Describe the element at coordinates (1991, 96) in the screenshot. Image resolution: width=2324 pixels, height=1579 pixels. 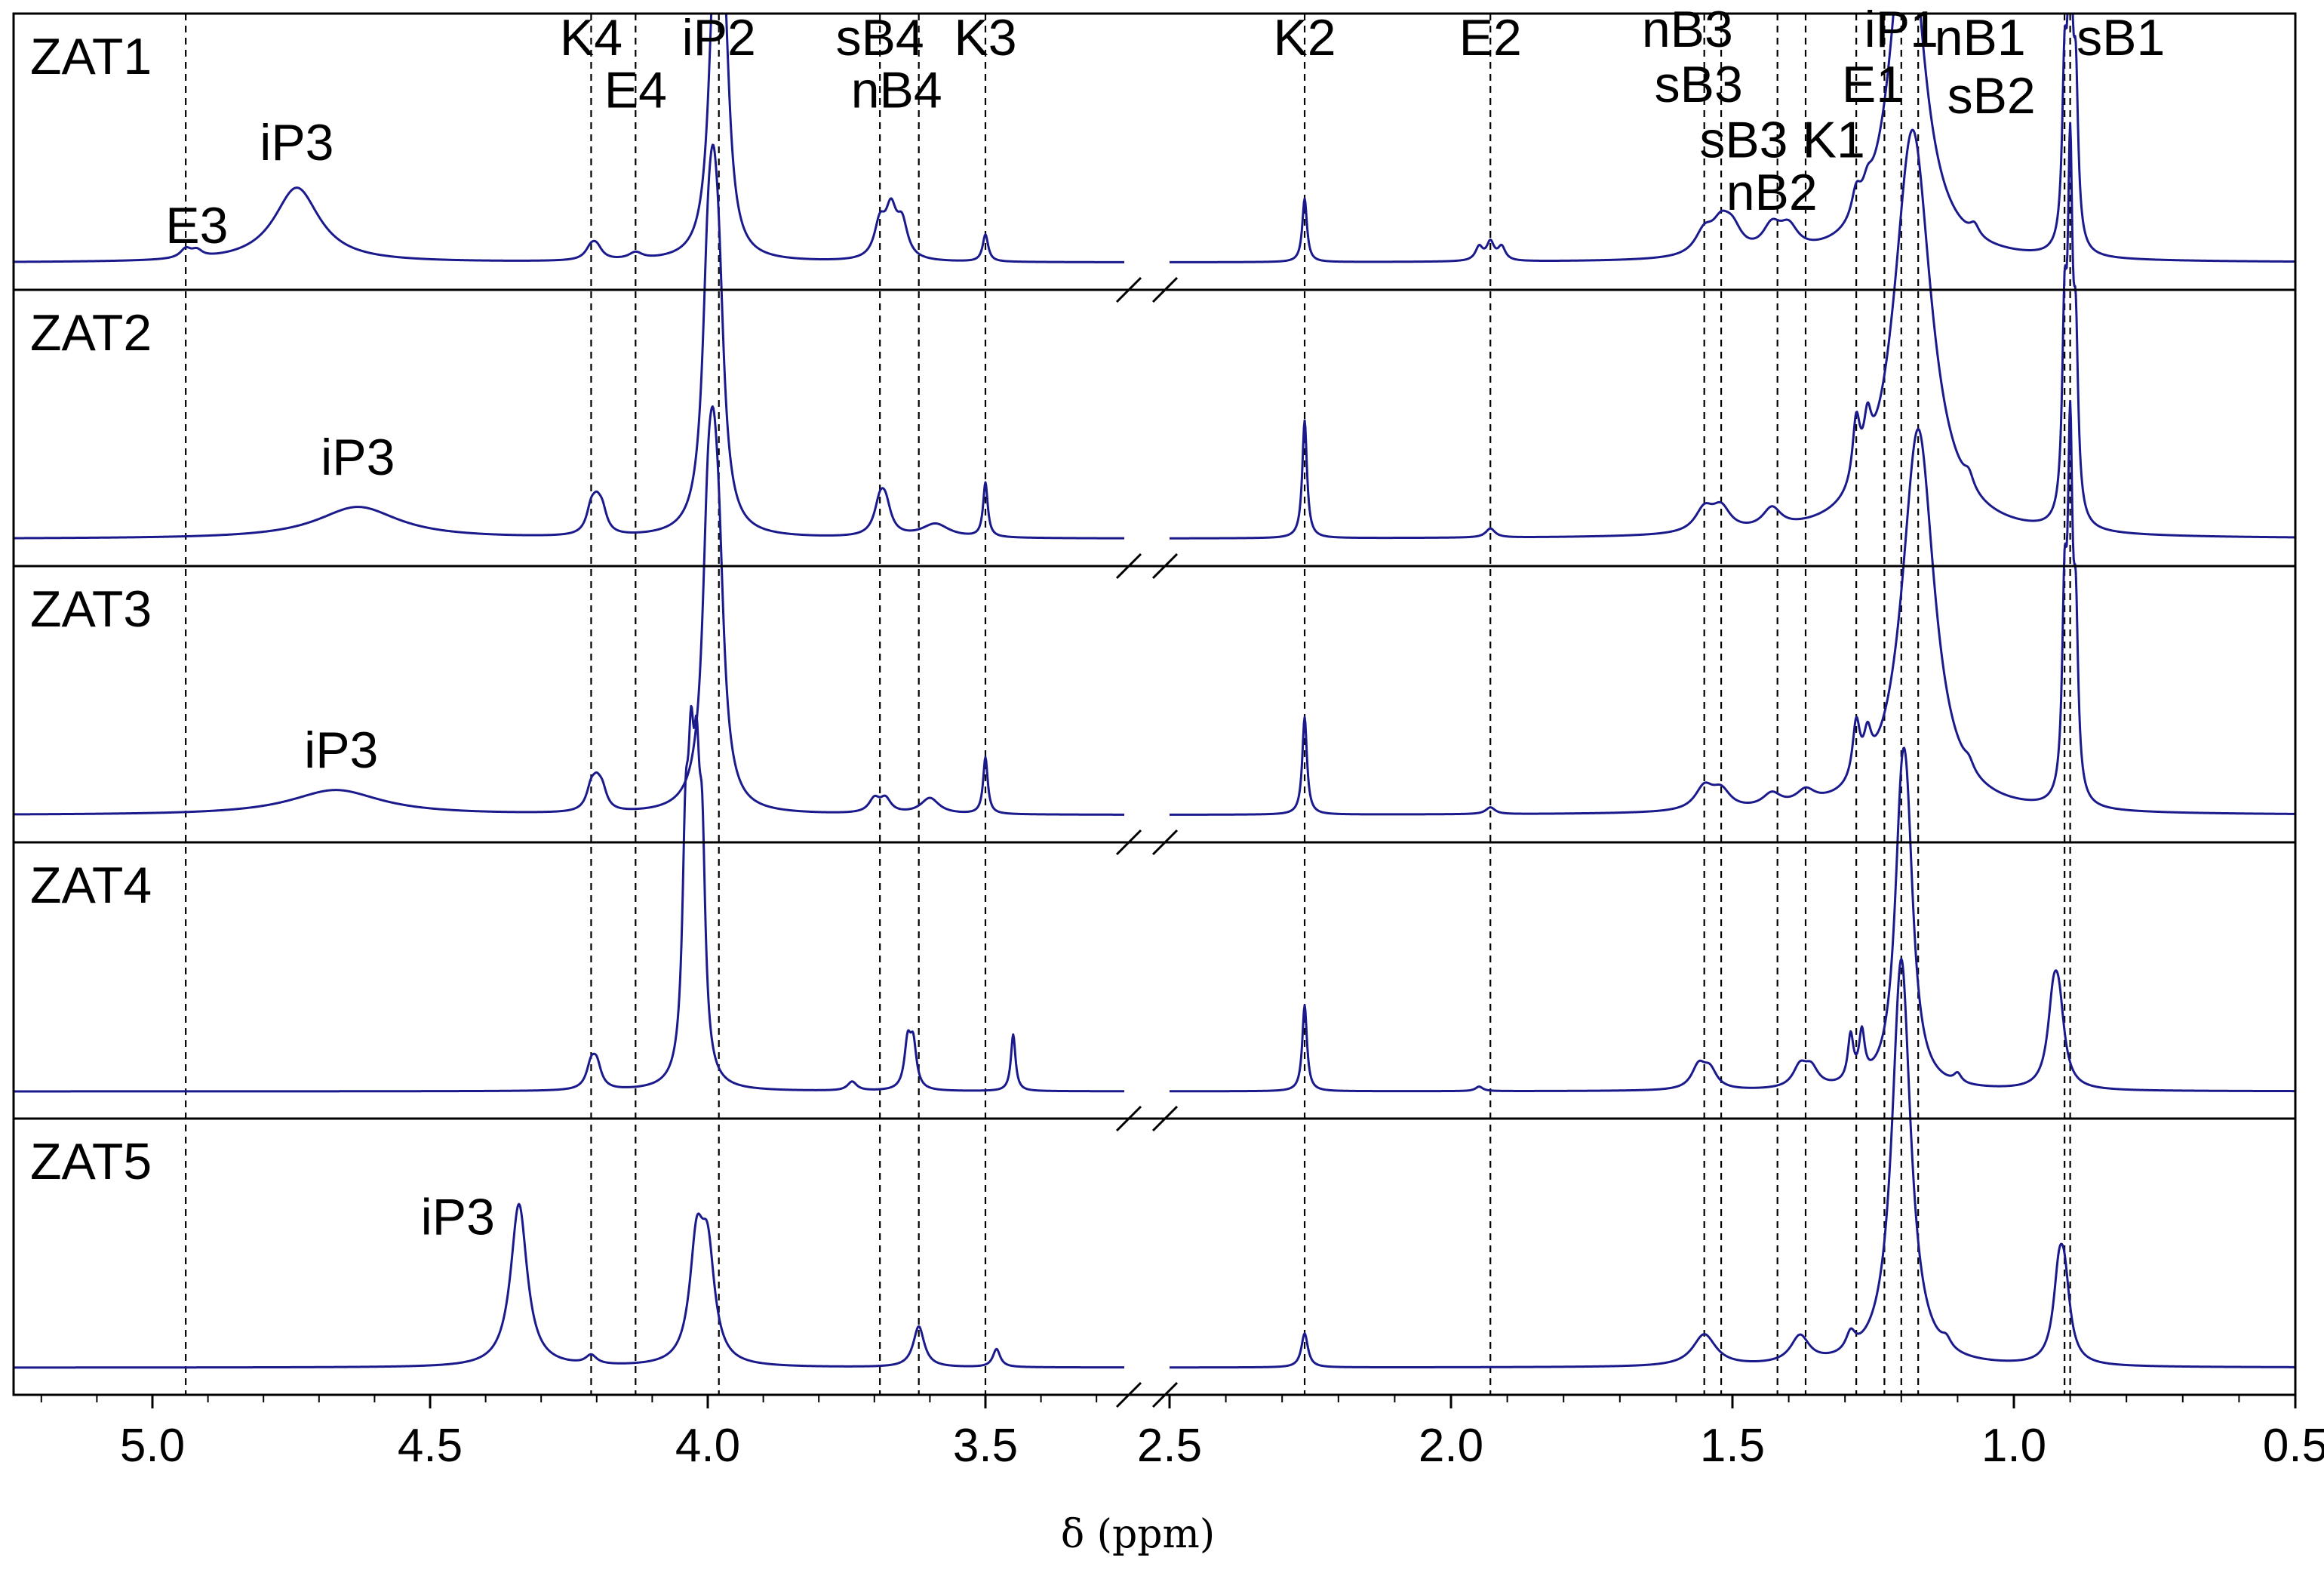
I see `peak-label: sB2` at that location.